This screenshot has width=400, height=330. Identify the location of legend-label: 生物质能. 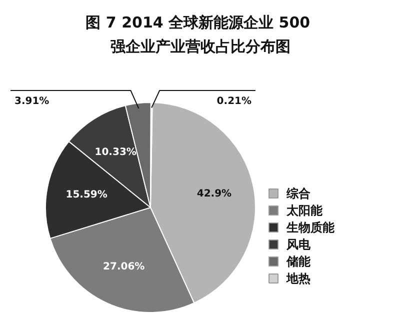
(311, 227).